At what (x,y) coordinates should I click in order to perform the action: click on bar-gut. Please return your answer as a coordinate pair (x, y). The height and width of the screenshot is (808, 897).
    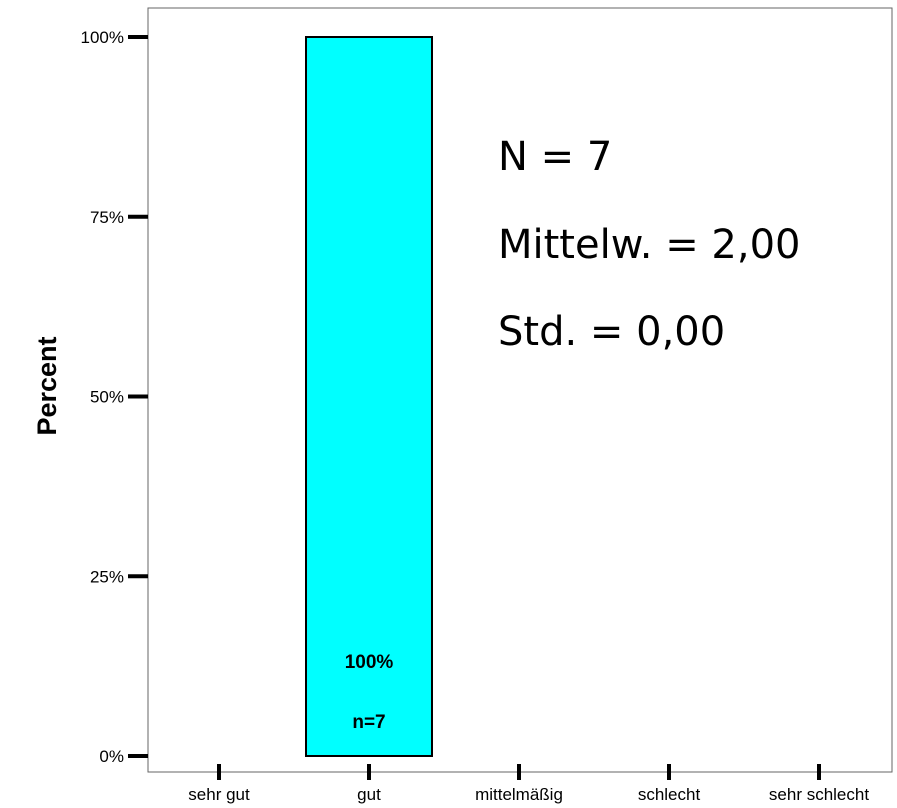
    Looking at the image, I should click on (369, 396).